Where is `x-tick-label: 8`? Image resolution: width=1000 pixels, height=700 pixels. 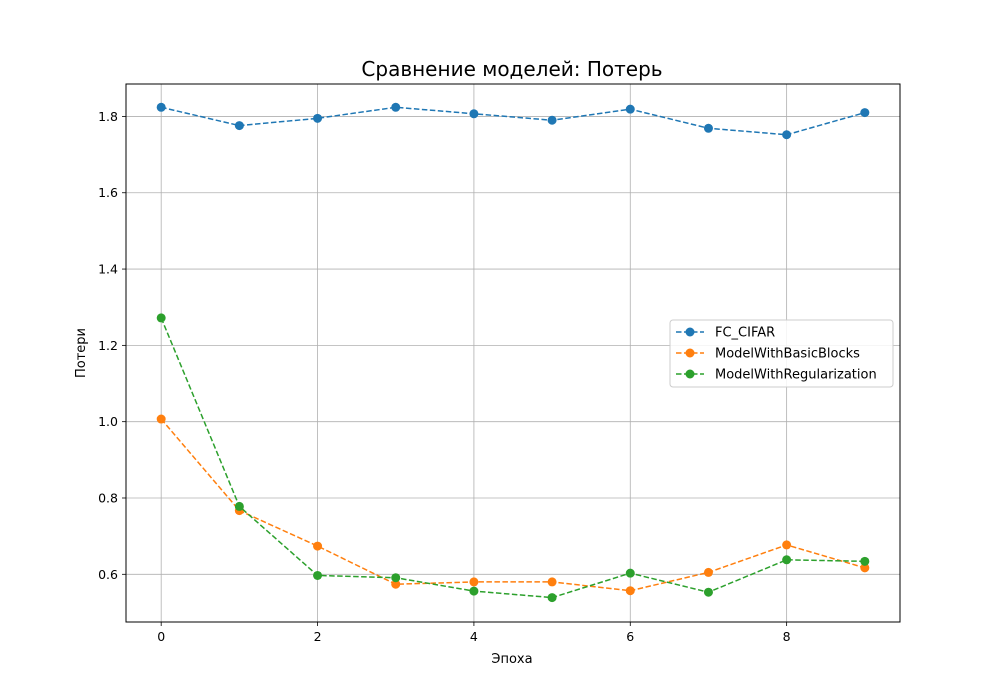
x-tick-label: 8 is located at coordinates (787, 636).